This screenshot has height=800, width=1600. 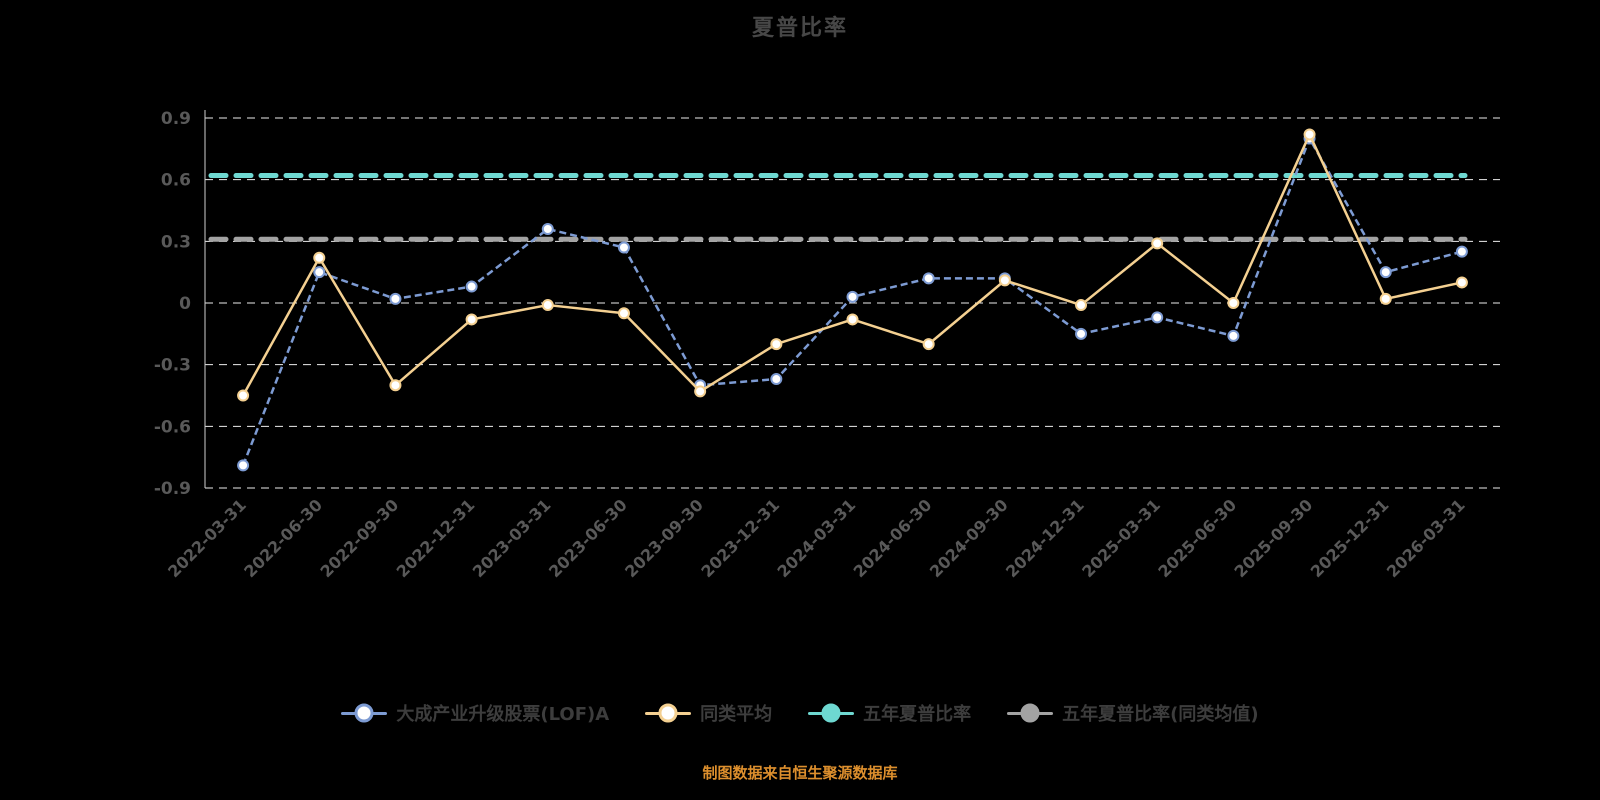 What do you see at coordinates (1121, 538) in the screenshot?
I see `svg-text: 2025-03-31` at bounding box center [1121, 538].